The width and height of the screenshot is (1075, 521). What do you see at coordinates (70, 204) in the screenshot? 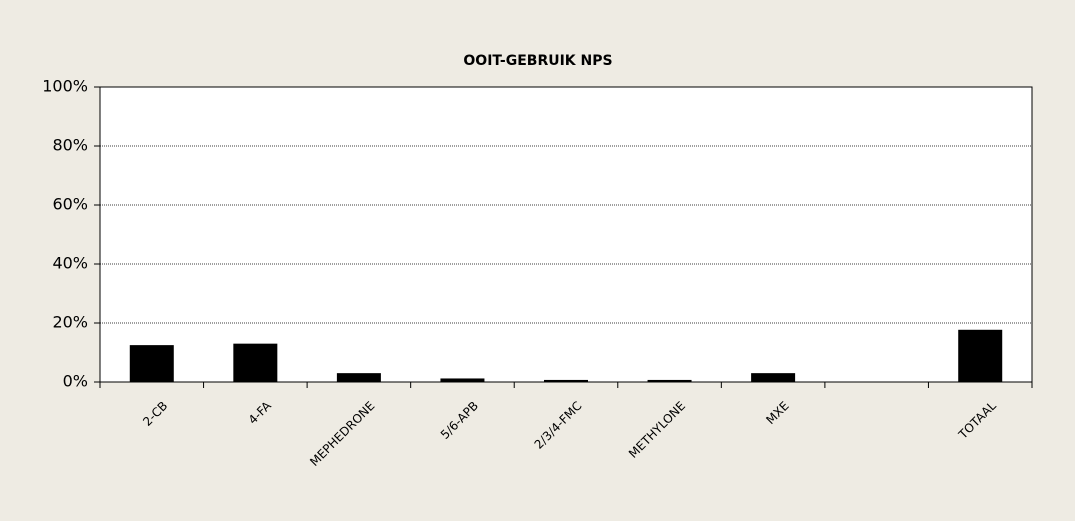
I see `y-tick-label: 60%` at bounding box center [70, 204].